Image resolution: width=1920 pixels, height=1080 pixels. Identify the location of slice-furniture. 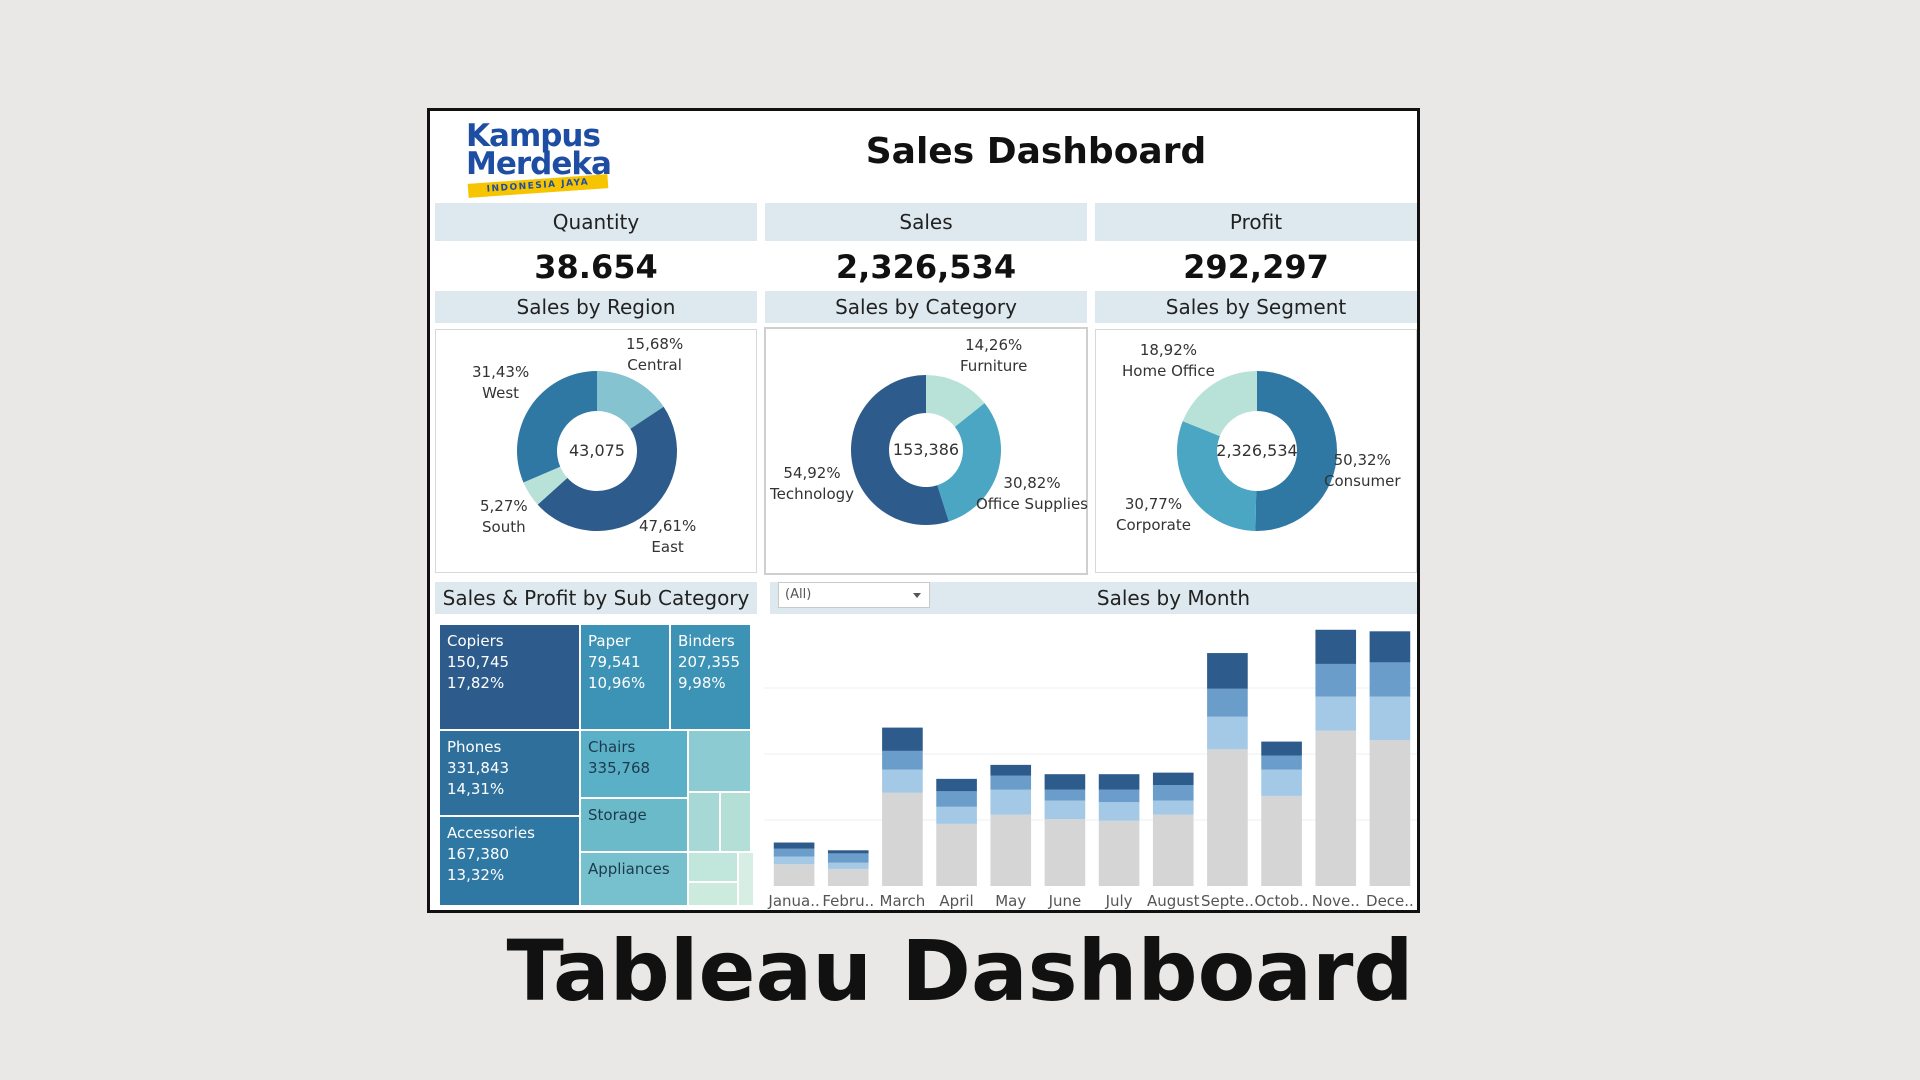
(955, 401).